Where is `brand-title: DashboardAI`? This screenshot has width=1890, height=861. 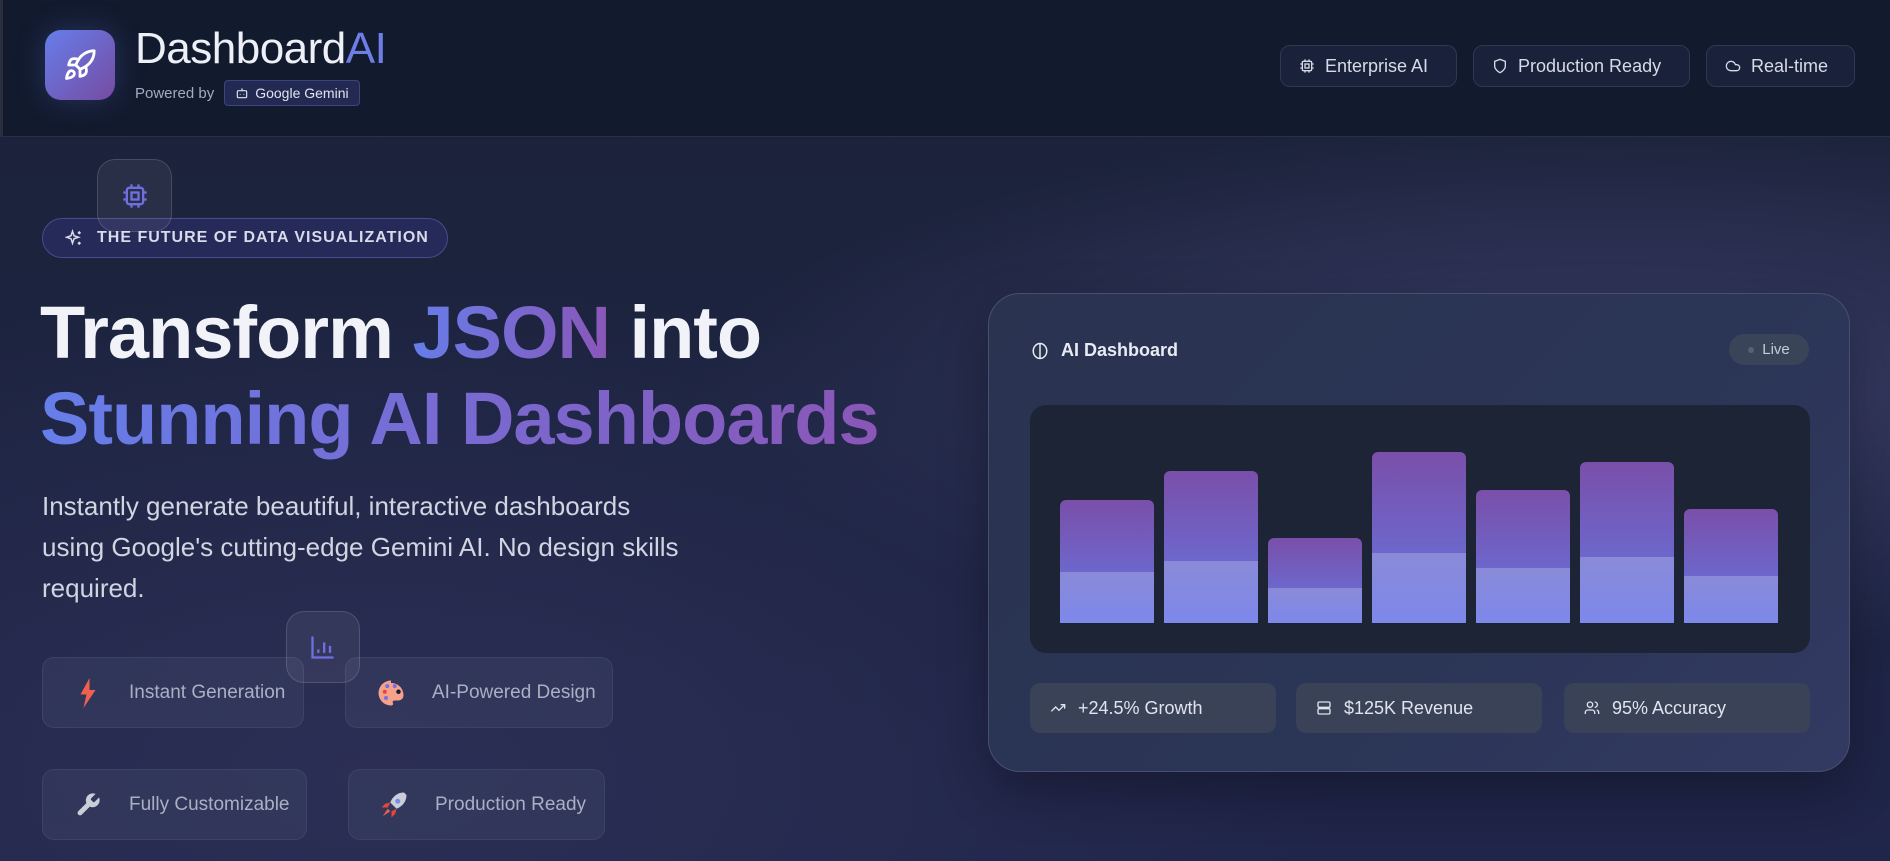
brand-title: DashboardAI is located at coordinates (261, 49).